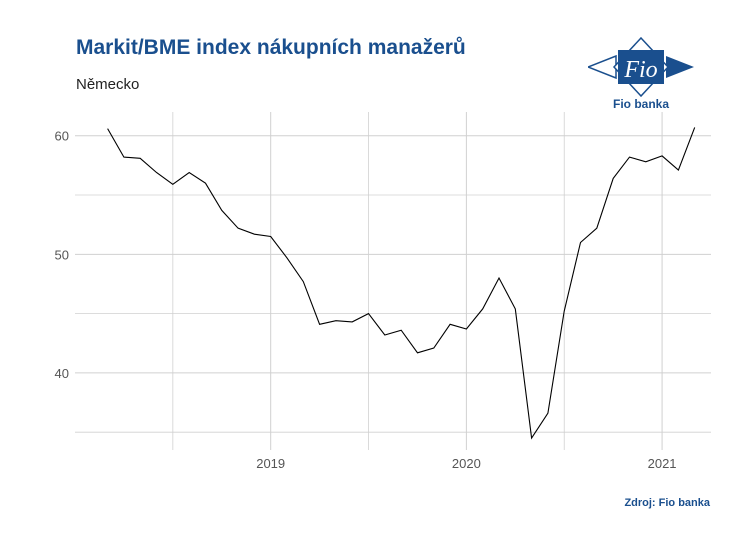 Image resolution: width=750 pixels, height=550 pixels. I want to click on x-axis-ticks: 2019 2020 2021, so click(466, 463).